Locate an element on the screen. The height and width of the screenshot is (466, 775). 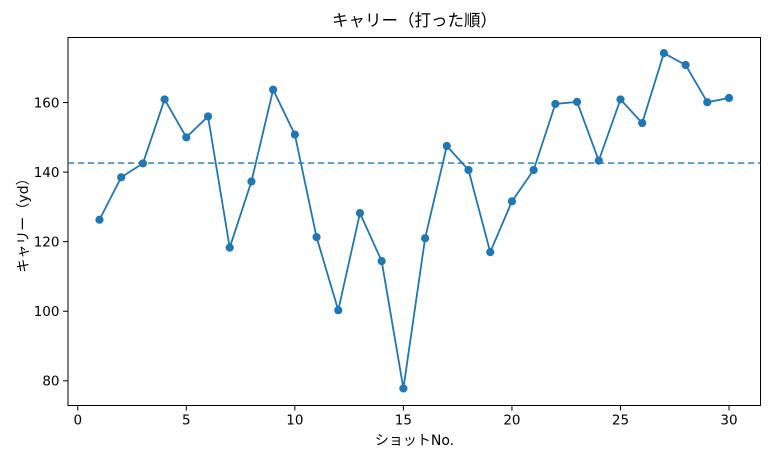
y-tick-label: 160 is located at coordinates (47, 103).